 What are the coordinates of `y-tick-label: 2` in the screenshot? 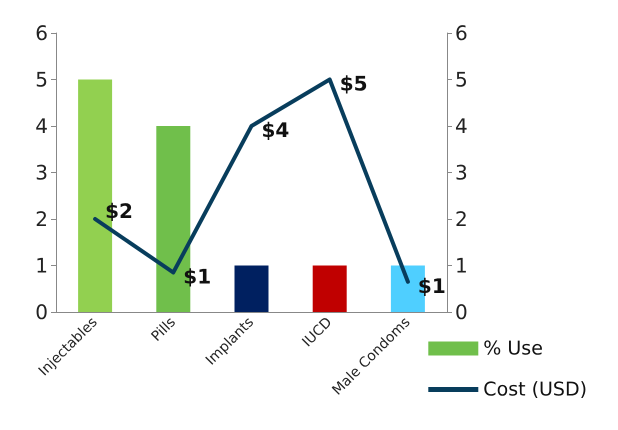 It's located at (41, 219).